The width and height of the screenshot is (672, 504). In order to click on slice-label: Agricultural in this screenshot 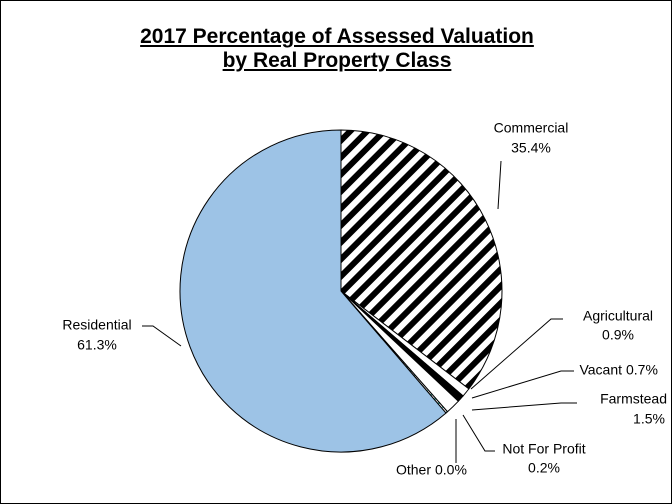, I will do `click(618, 316)`.